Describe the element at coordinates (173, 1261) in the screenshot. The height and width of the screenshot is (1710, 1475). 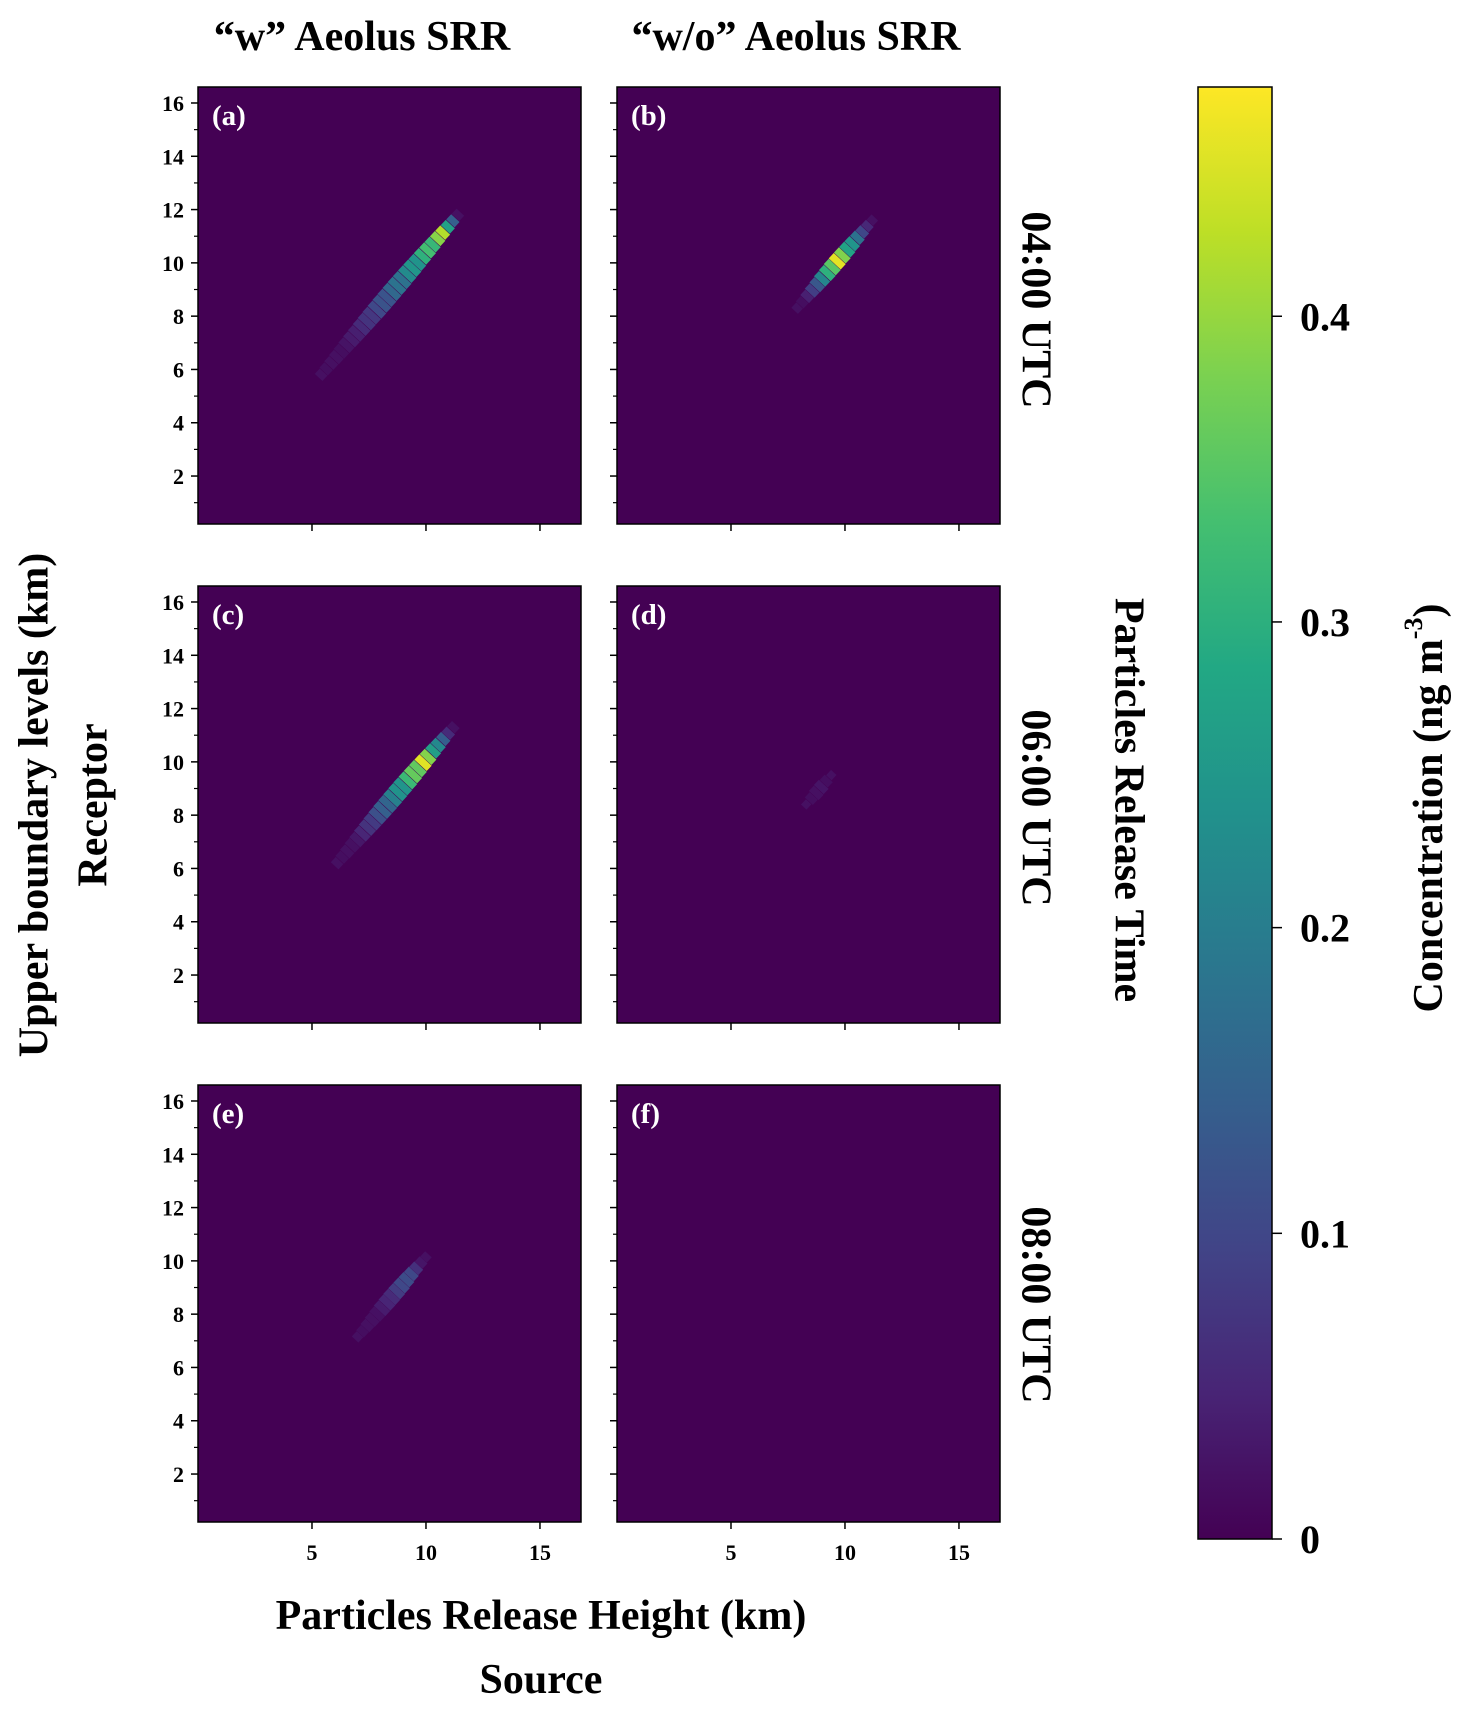
I see `y-tick-label: 10` at that location.